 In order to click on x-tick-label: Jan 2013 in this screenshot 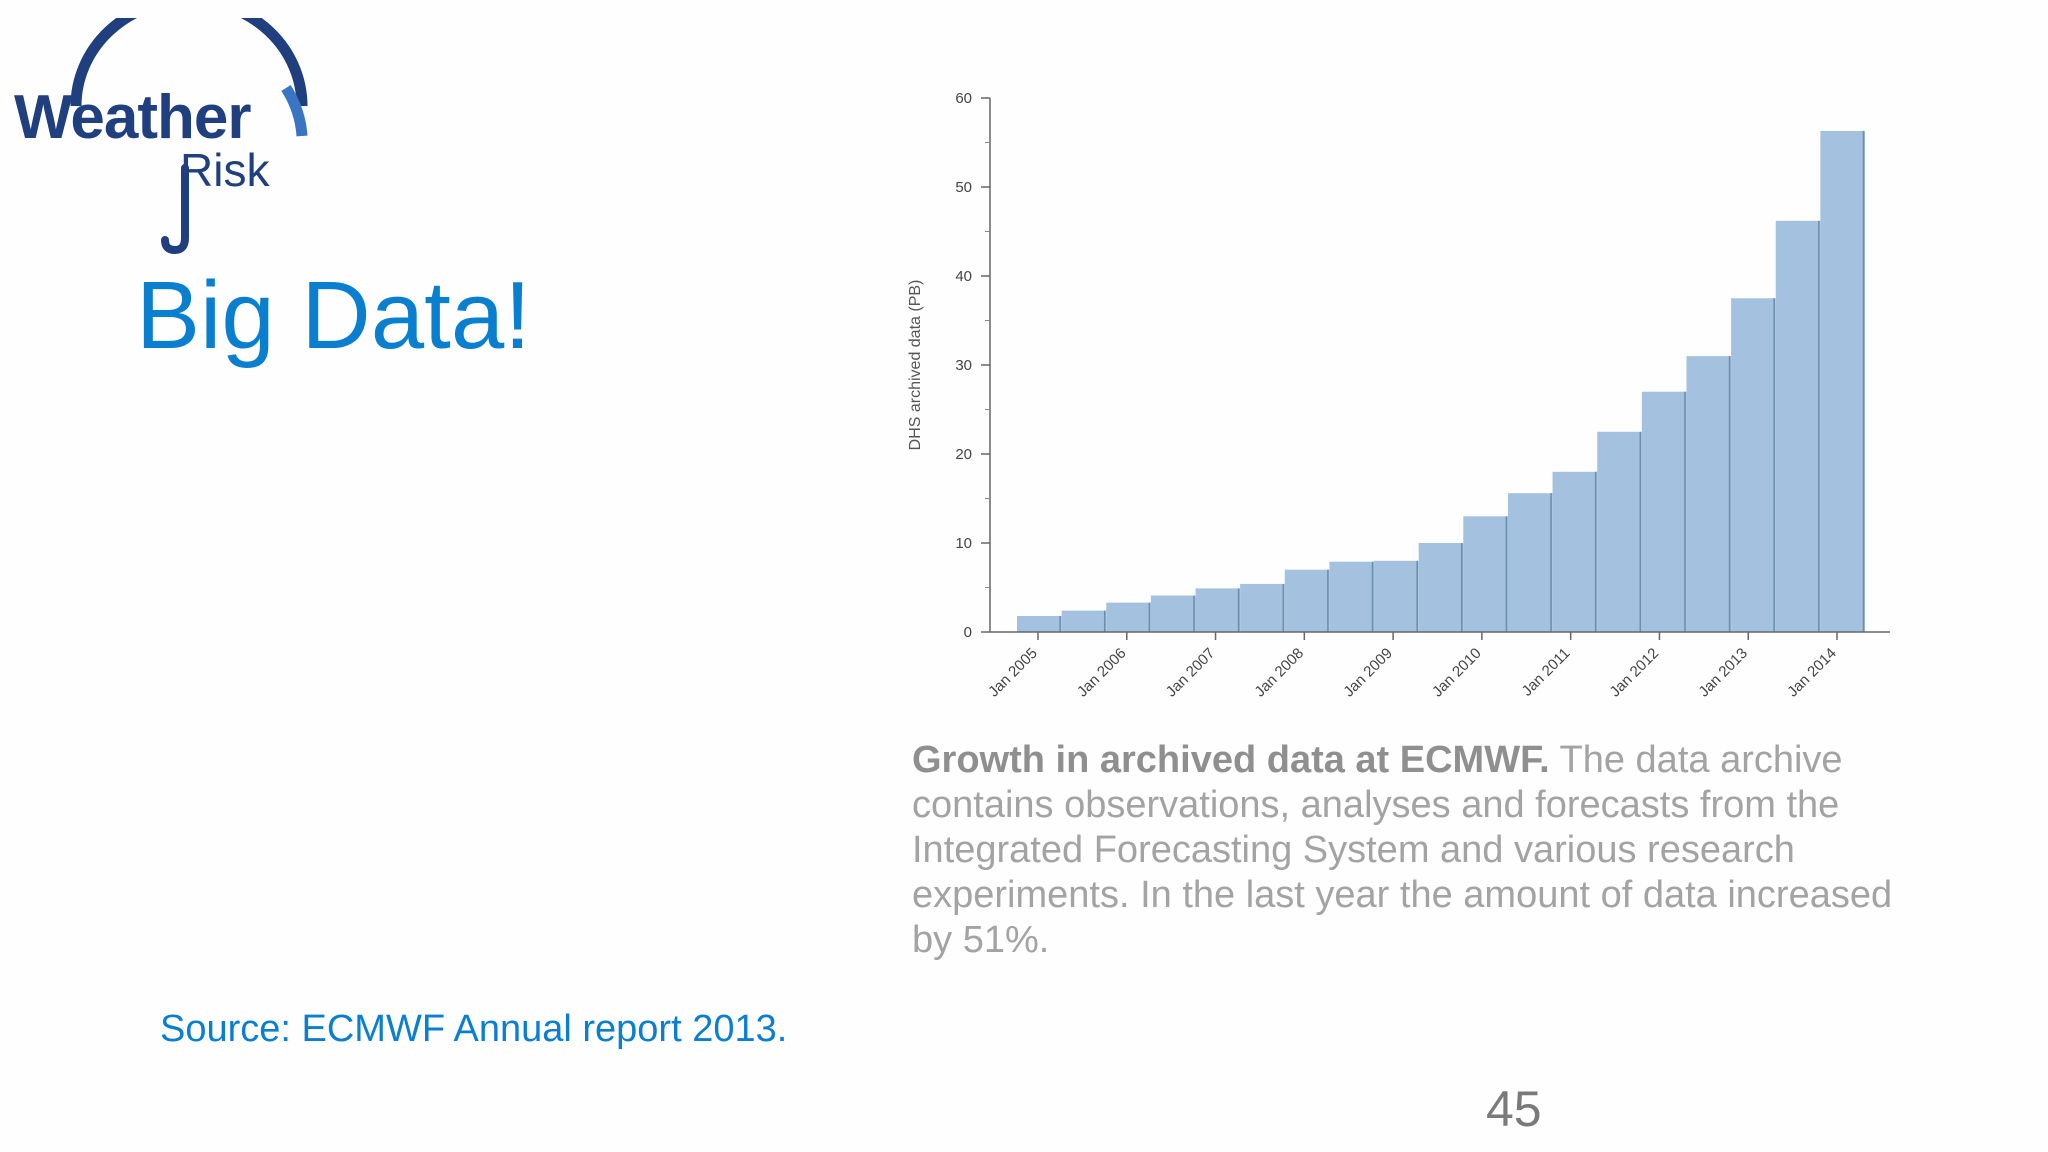, I will do `click(1723, 673)`.